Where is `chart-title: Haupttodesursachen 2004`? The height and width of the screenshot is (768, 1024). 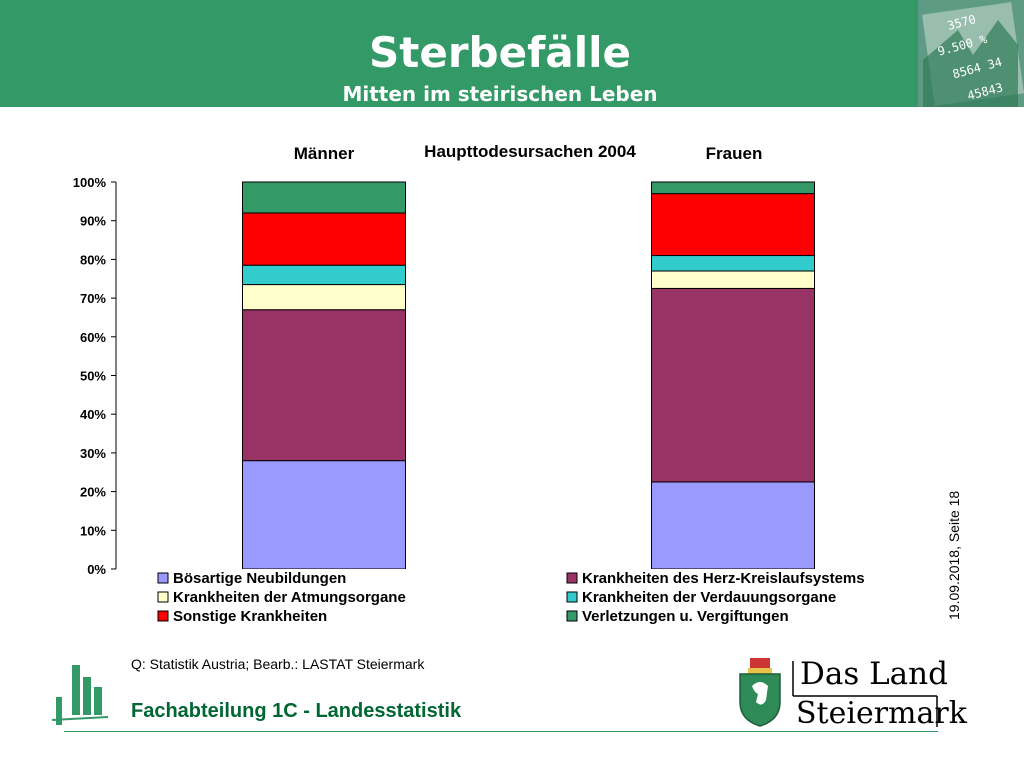 chart-title: Haupttodesursachen 2004 is located at coordinates (530, 151).